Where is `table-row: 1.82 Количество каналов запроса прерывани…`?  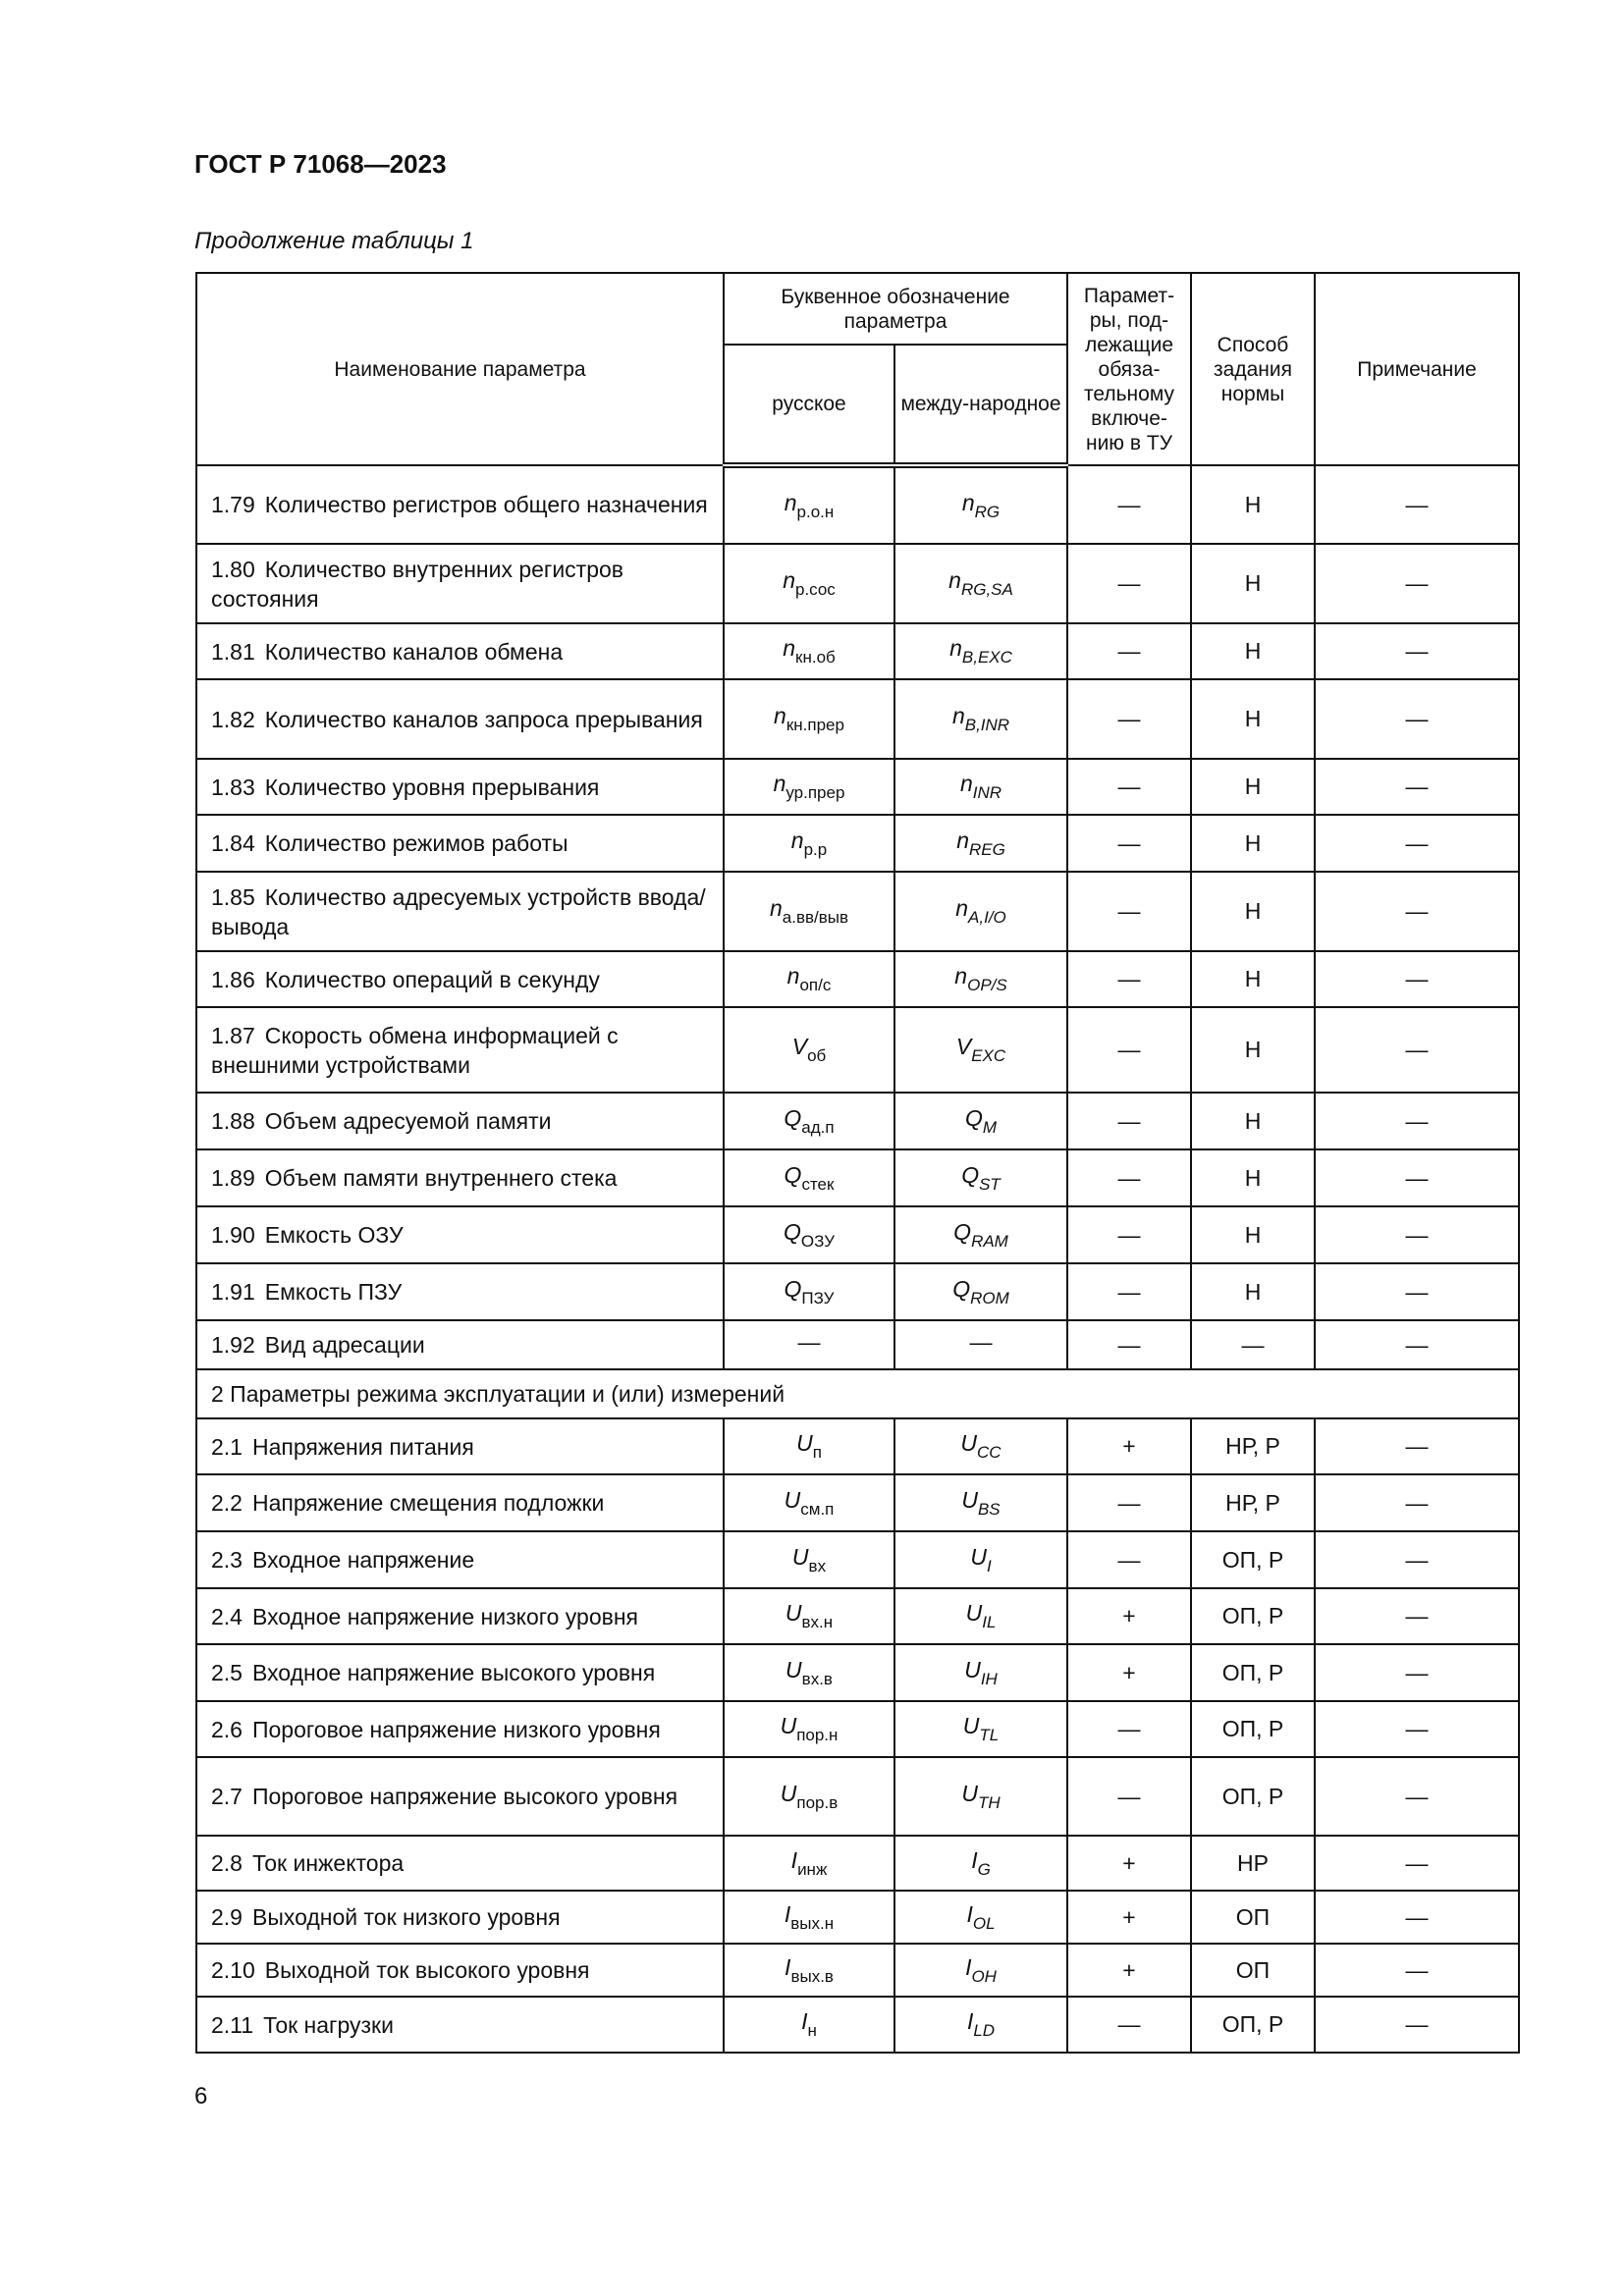 table-row: 1.82 Количество каналов запроса прерывани… is located at coordinates (858, 719).